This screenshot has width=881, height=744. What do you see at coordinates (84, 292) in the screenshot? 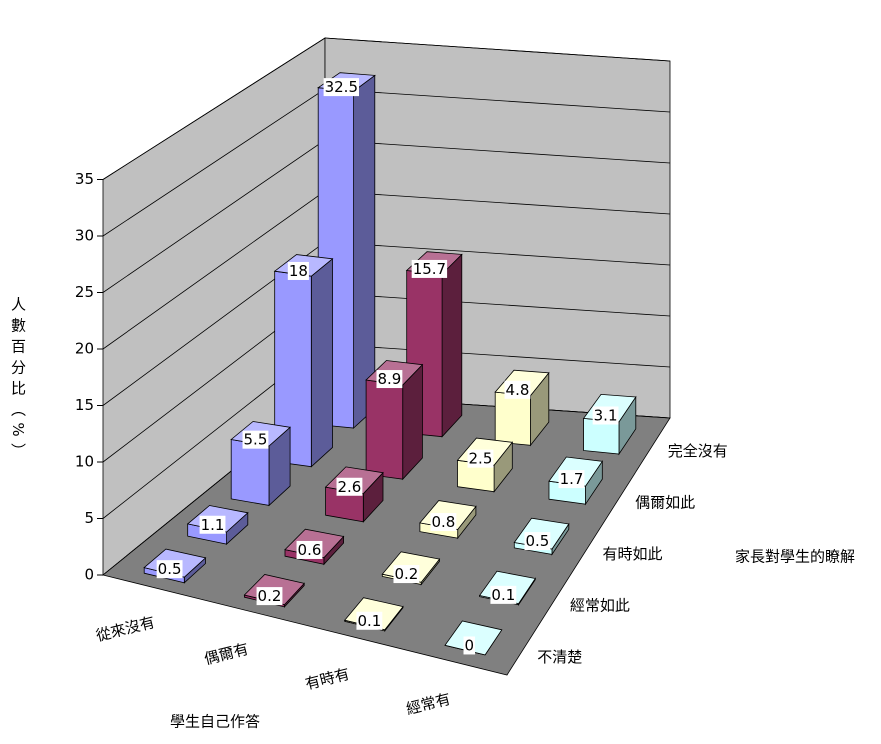
I see `y-tick-label: 25` at bounding box center [84, 292].